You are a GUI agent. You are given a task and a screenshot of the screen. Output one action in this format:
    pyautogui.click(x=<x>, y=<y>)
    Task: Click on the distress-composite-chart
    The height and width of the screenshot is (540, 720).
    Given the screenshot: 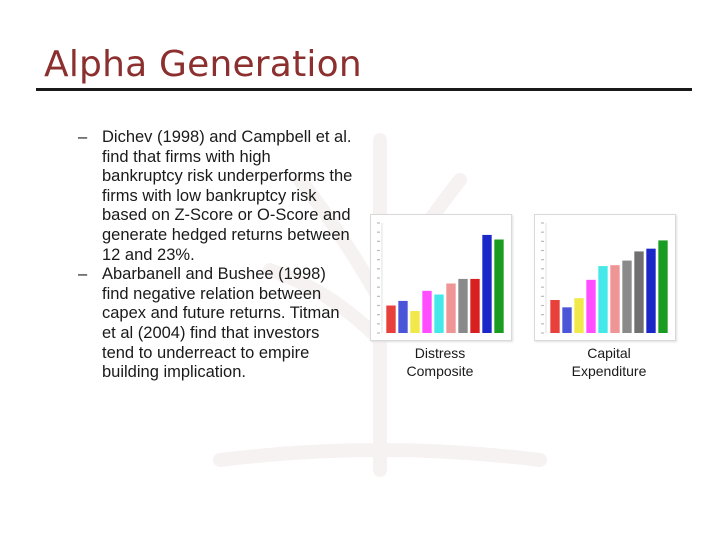 What is the action you would take?
    pyautogui.click(x=441, y=277)
    